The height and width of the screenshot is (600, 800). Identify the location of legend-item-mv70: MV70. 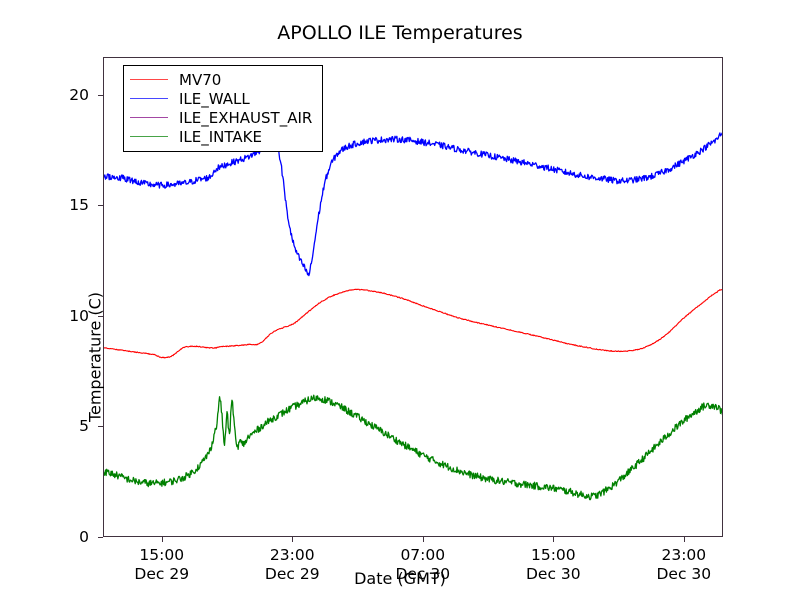
(221, 79).